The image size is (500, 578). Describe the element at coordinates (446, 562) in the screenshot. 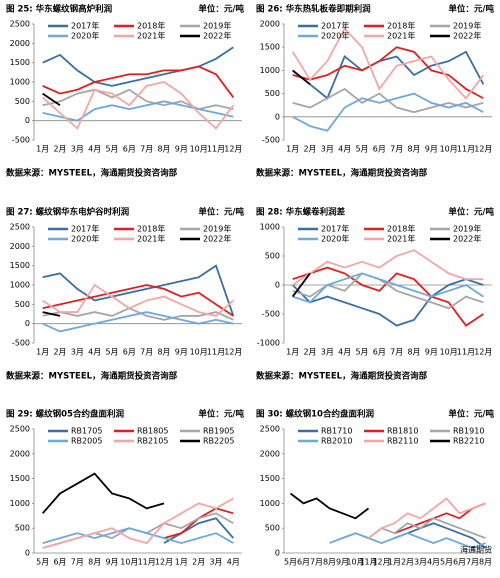

I see `x-tick-label: 5月` at that location.